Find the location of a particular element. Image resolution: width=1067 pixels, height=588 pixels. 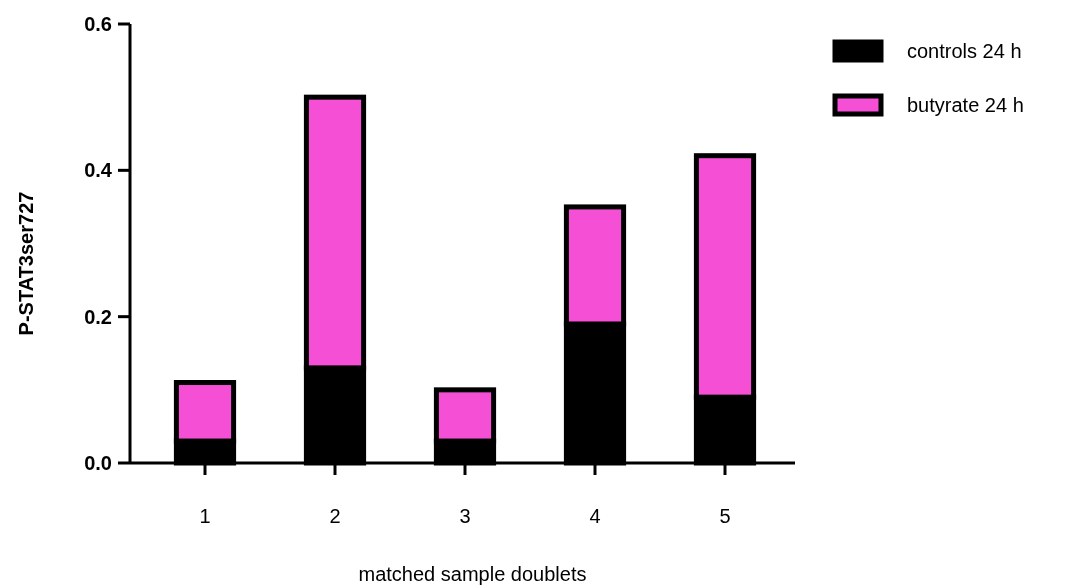

y-tick-label: 0.0 is located at coordinates (98, 463).